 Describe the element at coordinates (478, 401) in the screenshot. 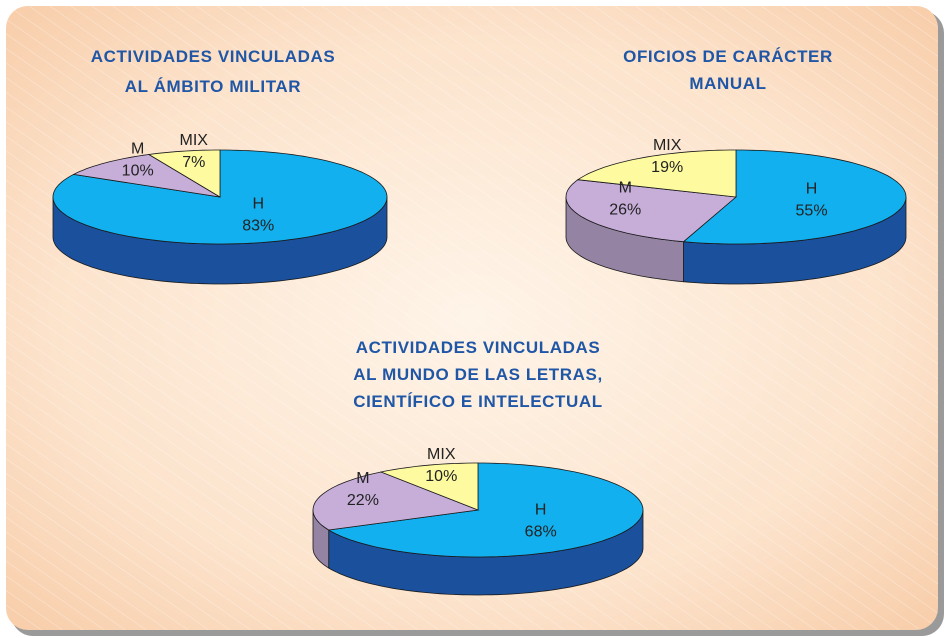

I see `chart-title: CIENTÍFICO E INTELECTUAL` at that location.